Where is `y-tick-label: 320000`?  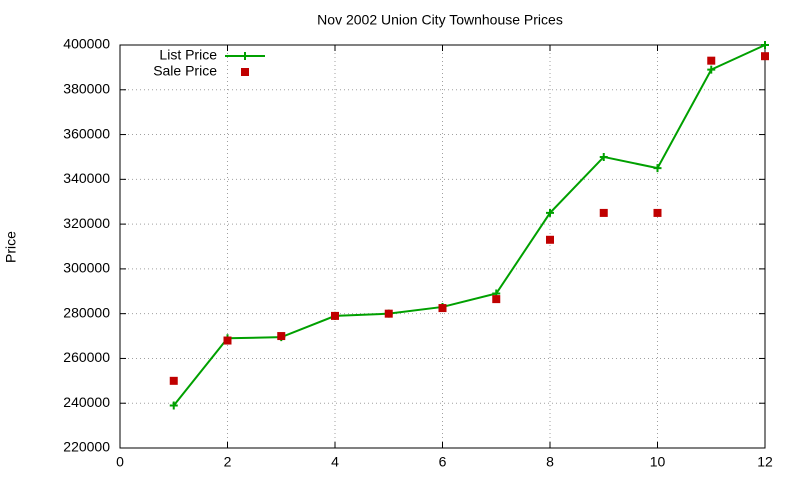
y-tick-label: 320000 is located at coordinates (86, 223).